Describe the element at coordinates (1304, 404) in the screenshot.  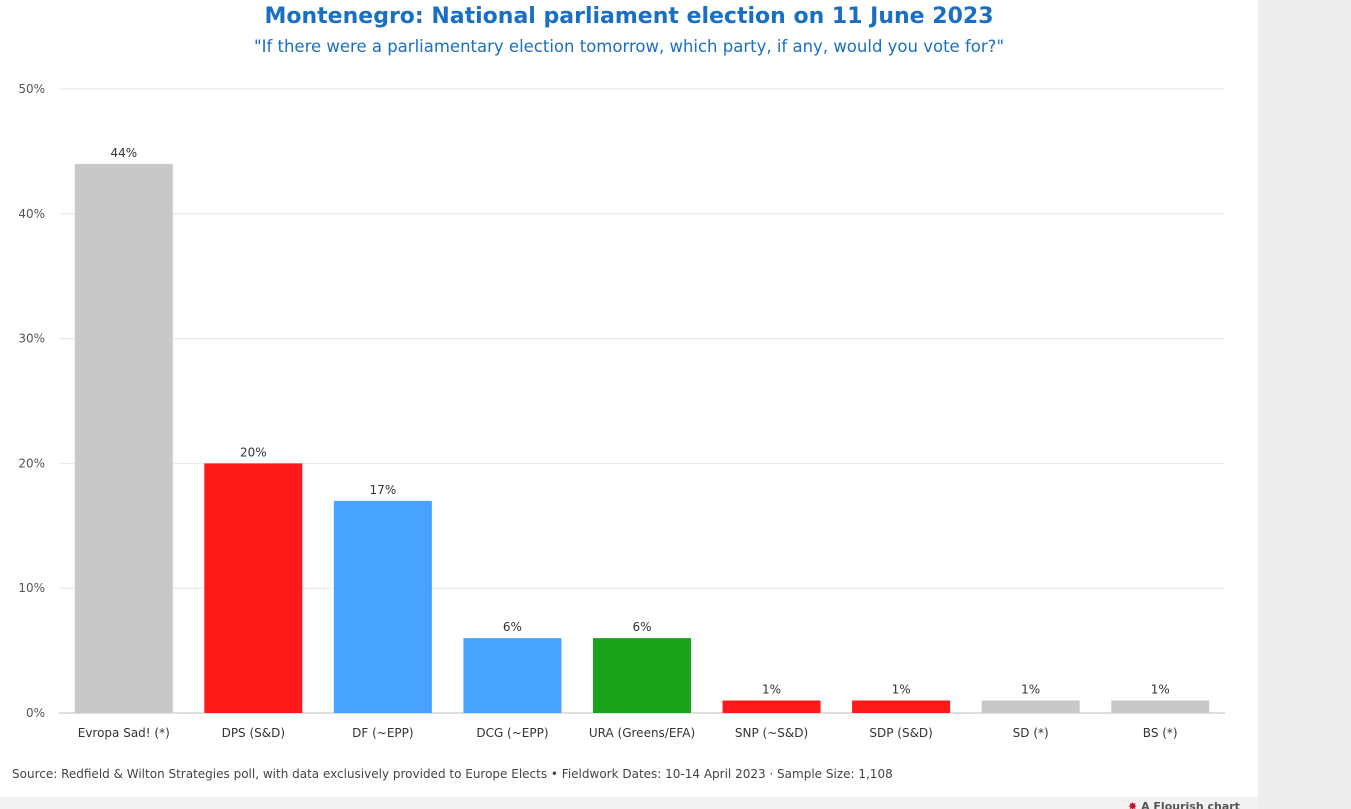
I see `side-panel` at that location.